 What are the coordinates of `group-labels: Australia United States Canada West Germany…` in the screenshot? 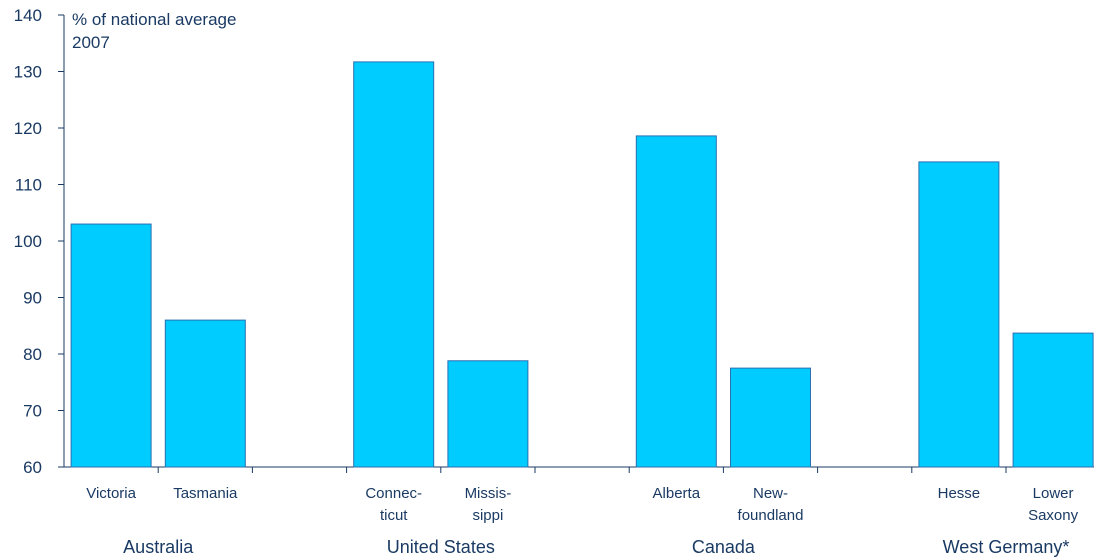 It's located at (596, 547).